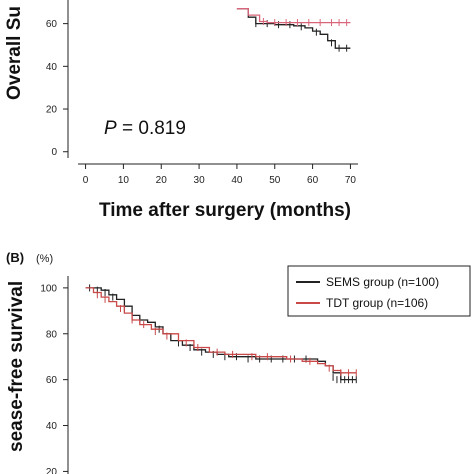 Image resolution: width=474 pixels, height=474 pixels. I want to click on panel-b-series-0-line, so click(221, 334).